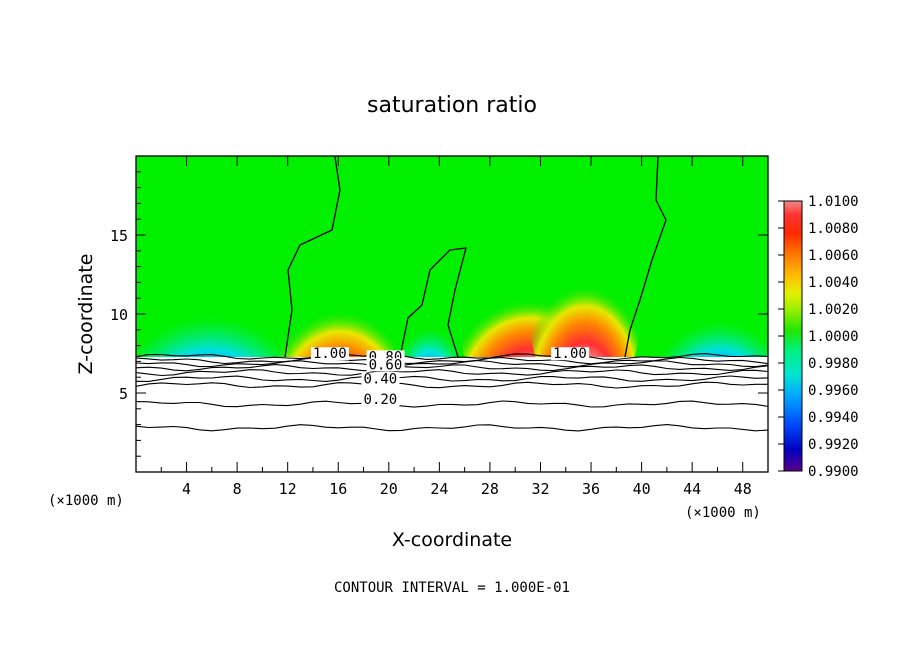 Image resolution: width=904 pixels, height=654 pixels. Describe the element at coordinates (452, 588) in the screenshot. I see `contour-interval-footer: CONTOUR INTERVAL = 1.000E-01` at that location.